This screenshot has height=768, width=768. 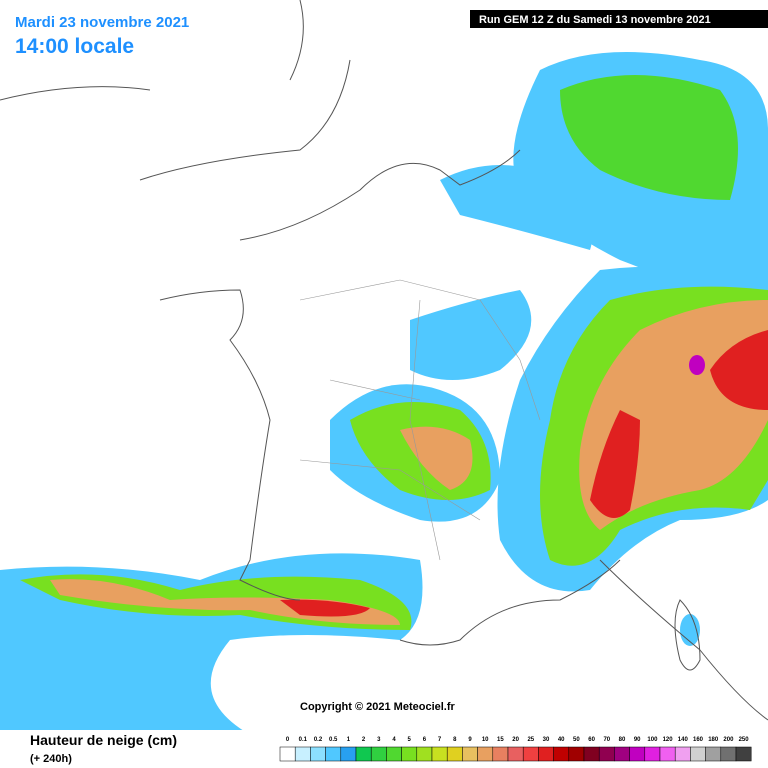 What do you see at coordinates (470, 740) in the screenshot?
I see `legend-label: 9` at bounding box center [470, 740].